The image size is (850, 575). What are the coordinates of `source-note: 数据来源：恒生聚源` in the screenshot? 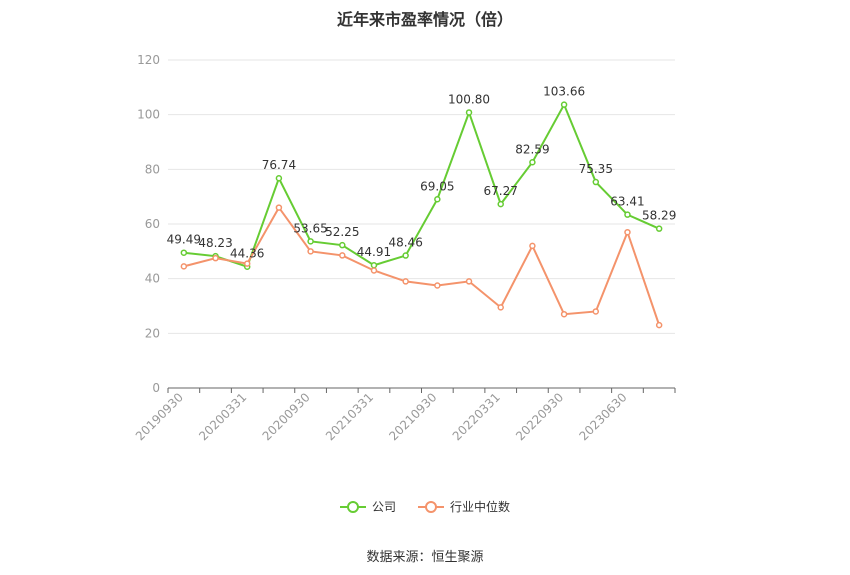 It's located at (425, 557).